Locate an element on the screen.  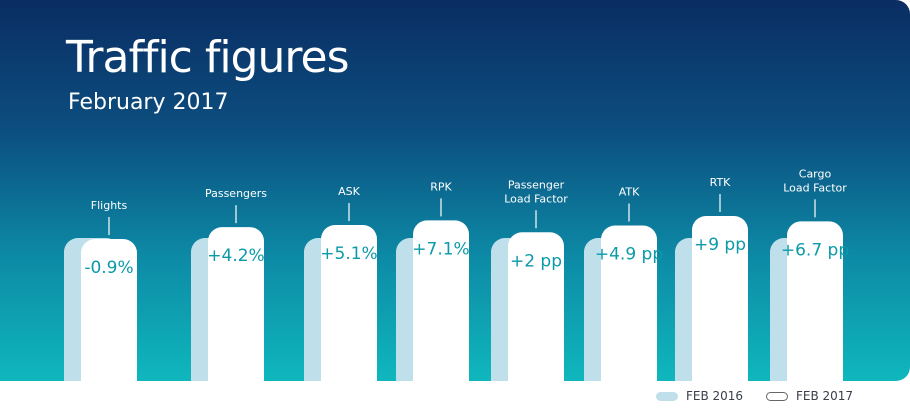
bar-group-ask: +5.1% ASK is located at coordinates (341, 283).